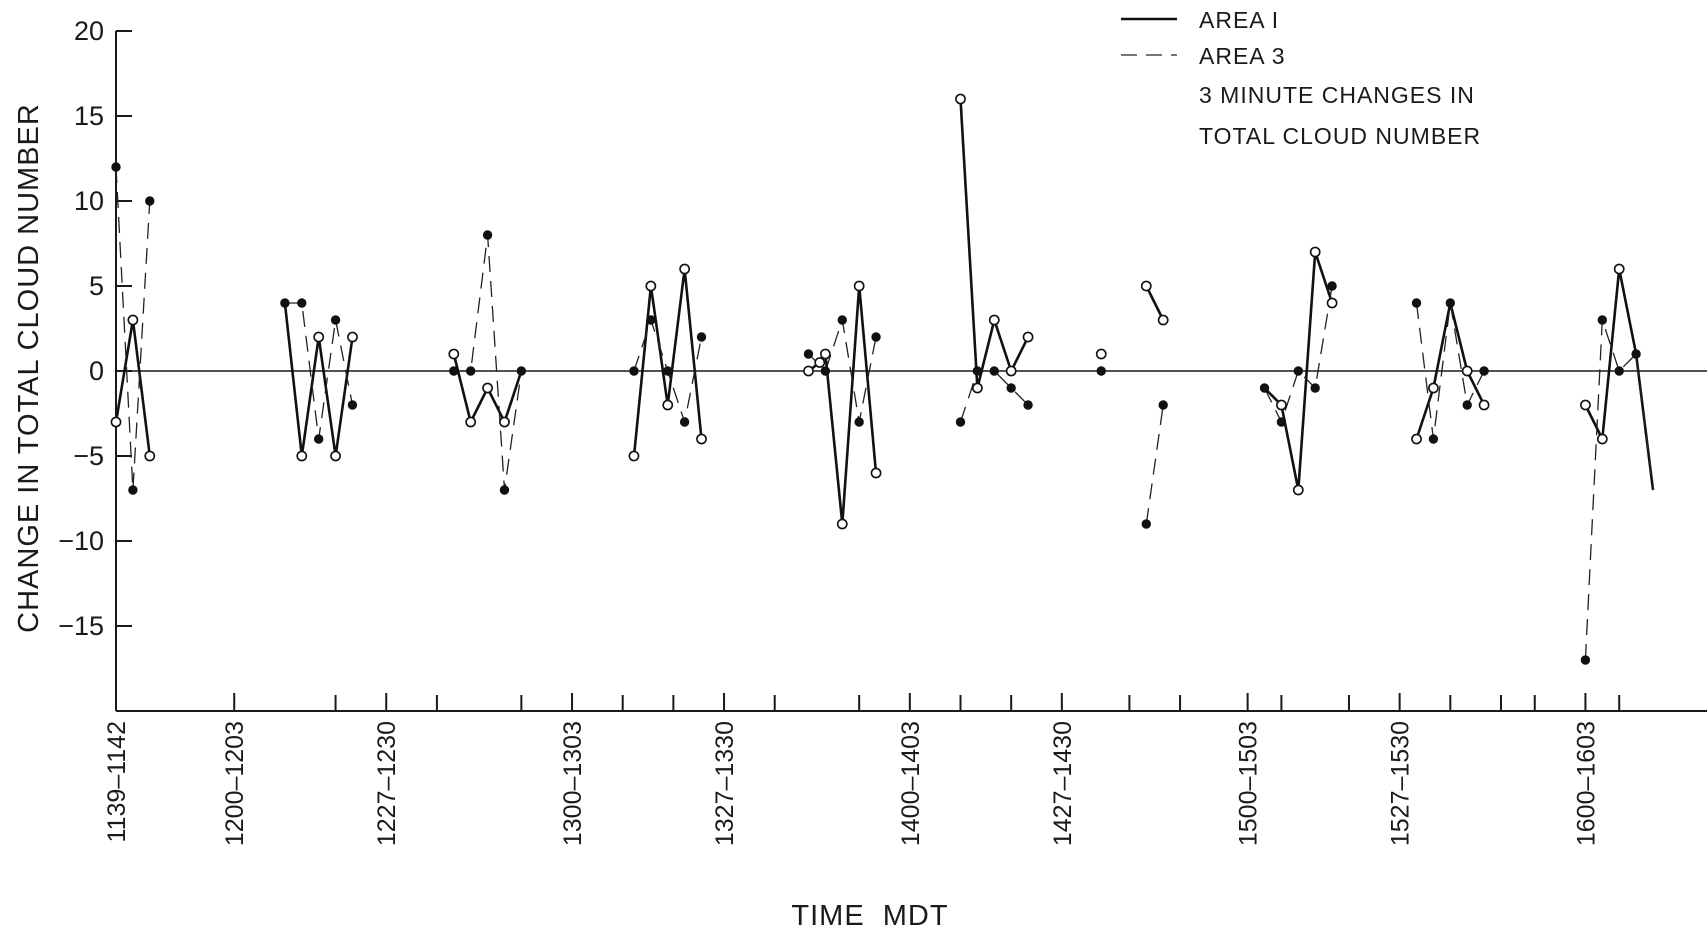 Image resolution: width=1707 pixels, height=933 pixels. What do you see at coordinates (1249, 783) in the screenshot?
I see `x-tick-label: 1500–1503` at bounding box center [1249, 783].